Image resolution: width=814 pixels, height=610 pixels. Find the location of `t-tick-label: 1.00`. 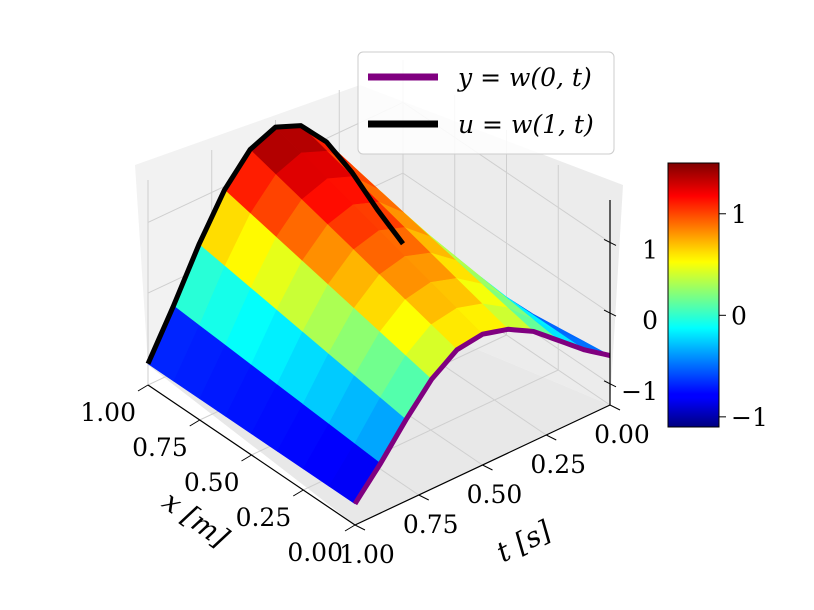

t-tick-label: 1.00 is located at coordinates (367, 554).